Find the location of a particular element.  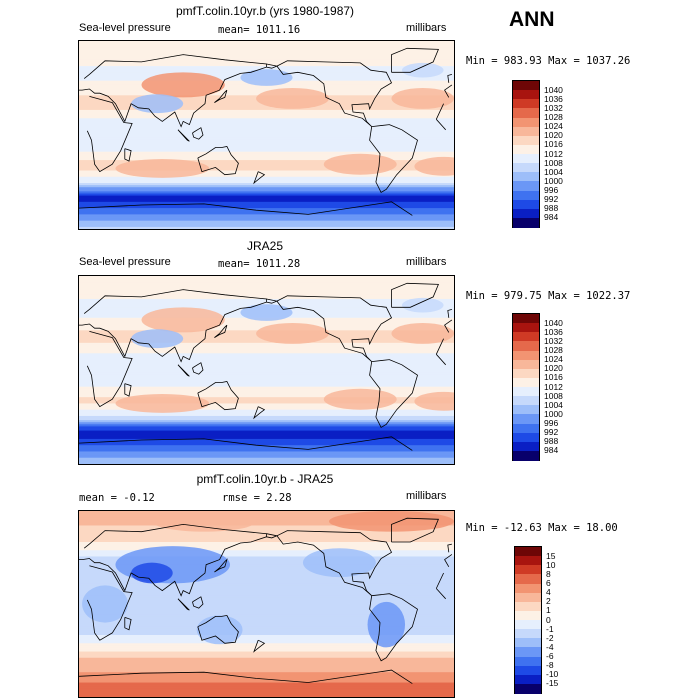

colorbar-tick-label: 1020 is located at coordinates (553, 368).